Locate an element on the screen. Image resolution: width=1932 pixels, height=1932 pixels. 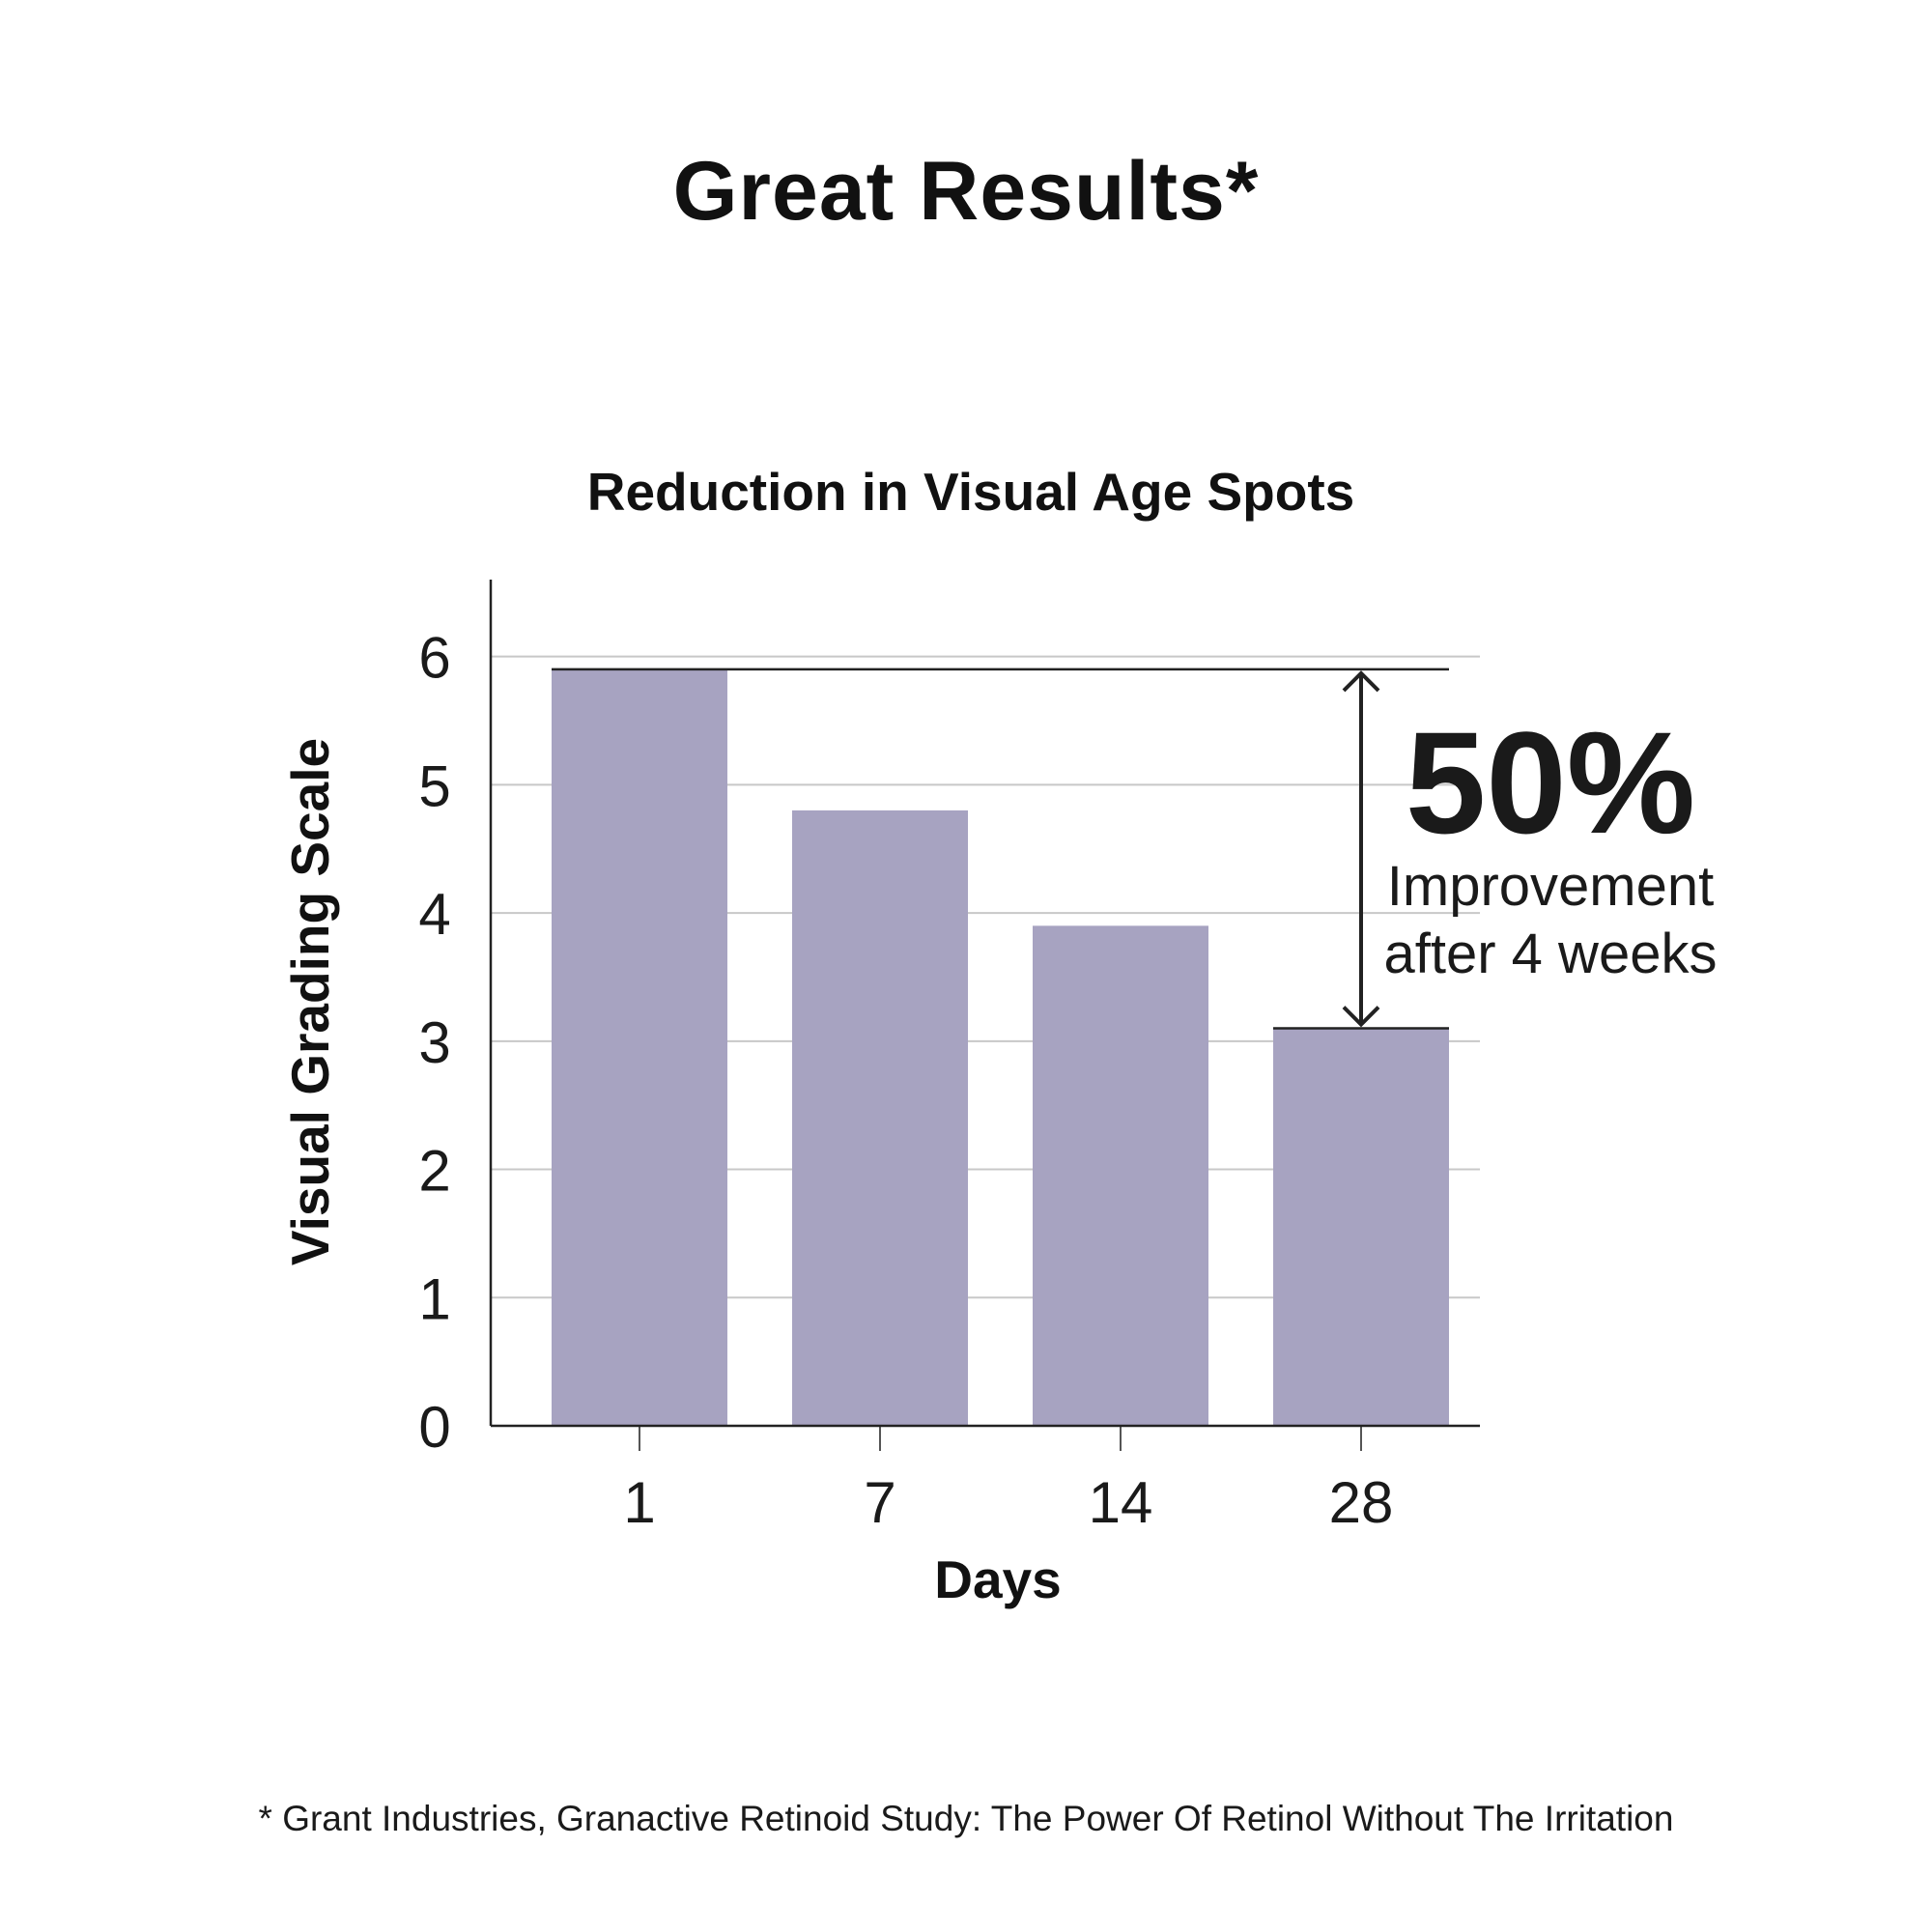
annotation-line2: after 4 weeks is located at coordinates (1551, 954).